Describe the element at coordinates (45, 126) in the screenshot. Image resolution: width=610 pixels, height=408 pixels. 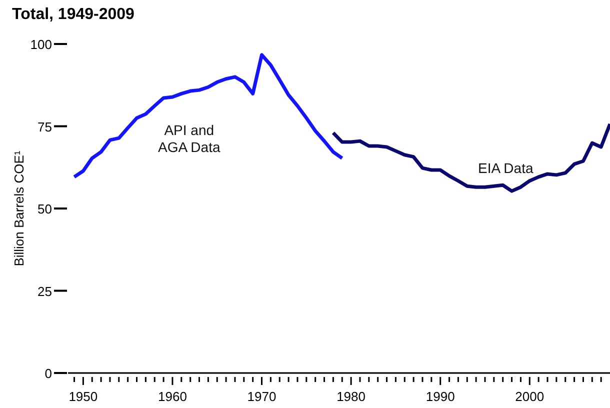
I see `y-tick-label: 75` at that location.